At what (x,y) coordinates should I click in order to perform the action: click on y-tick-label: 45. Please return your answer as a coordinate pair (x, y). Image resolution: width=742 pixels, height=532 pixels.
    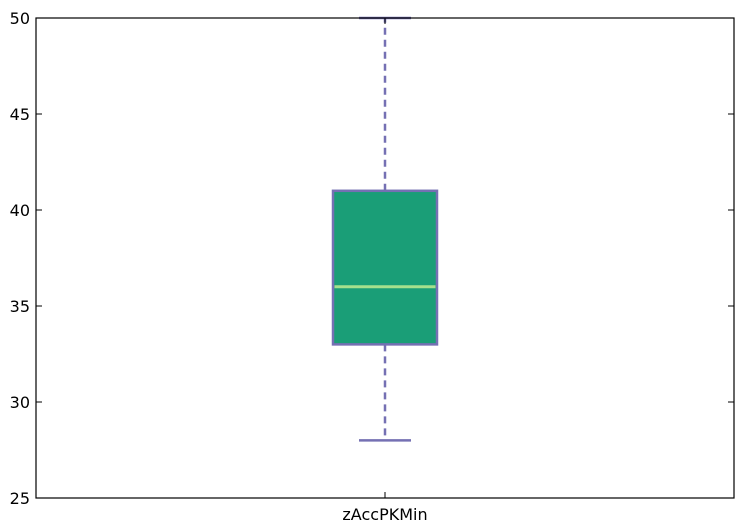
    Looking at the image, I should click on (20, 114).